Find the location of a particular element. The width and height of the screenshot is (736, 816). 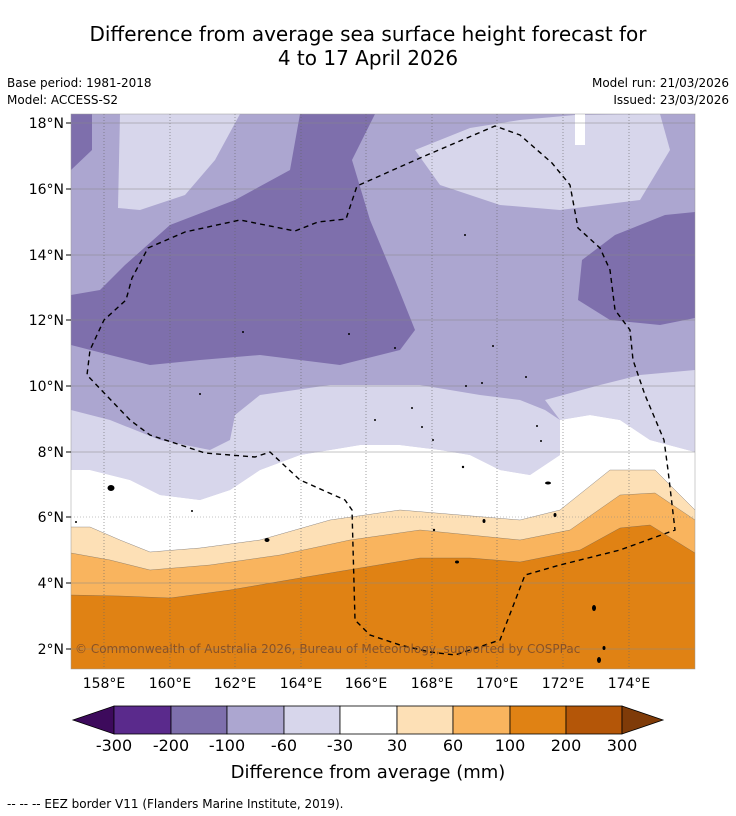

lat-label-4: 4°N is located at coordinates (51, 584).